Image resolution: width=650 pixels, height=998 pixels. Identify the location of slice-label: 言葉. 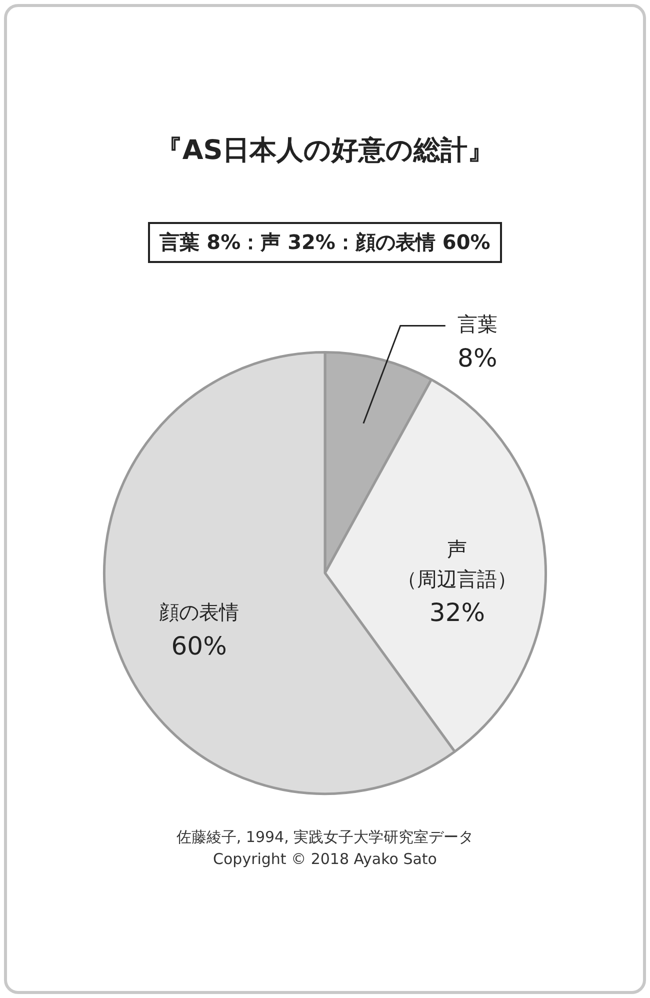
(477, 324).